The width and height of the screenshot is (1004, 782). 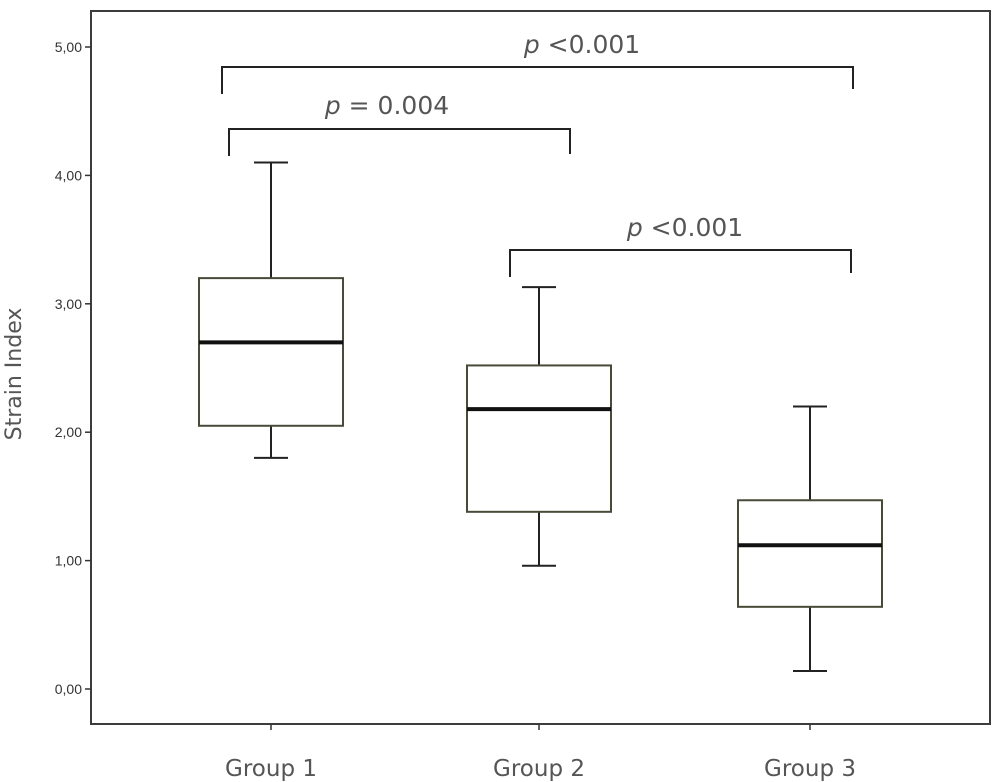 I want to click on significance-bracket-group: p = 0.004, so click(x=399, y=123).